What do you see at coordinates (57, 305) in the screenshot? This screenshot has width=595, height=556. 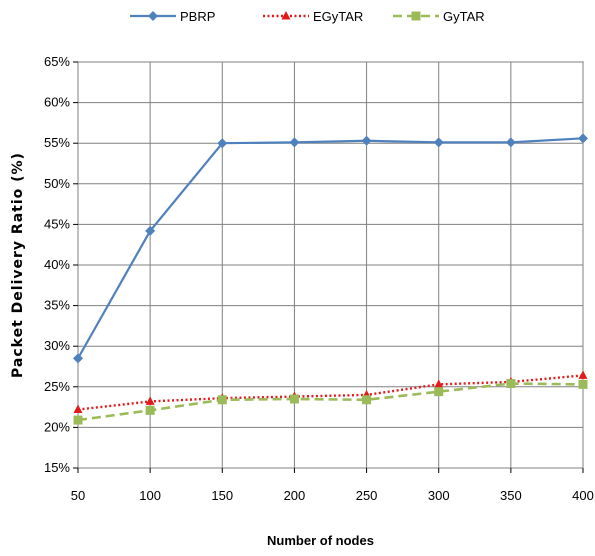 I see `y-tick-label: 35%` at bounding box center [57, 305].